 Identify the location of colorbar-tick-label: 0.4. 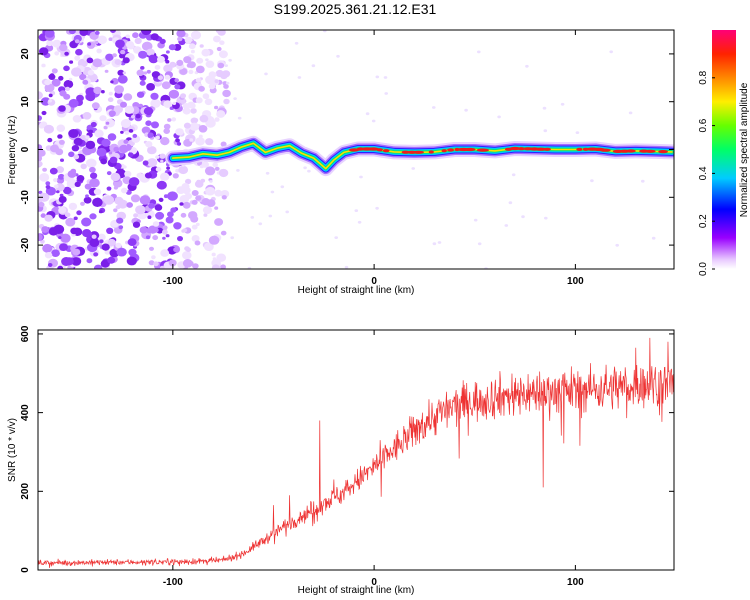
(703, 173).